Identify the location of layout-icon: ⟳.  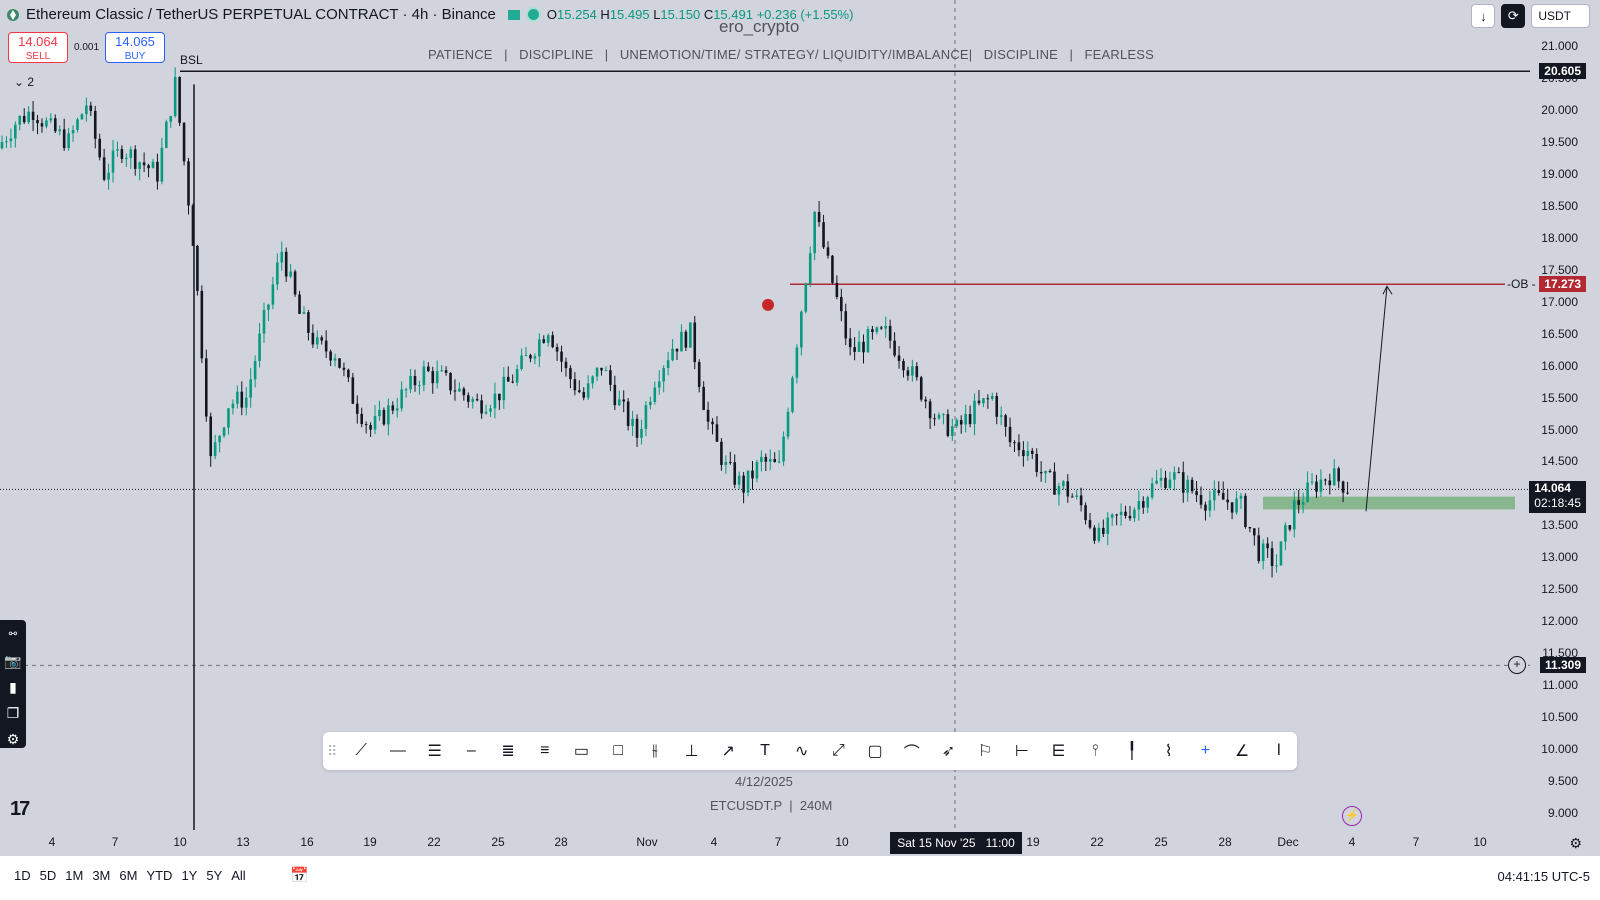
(1513, 16).